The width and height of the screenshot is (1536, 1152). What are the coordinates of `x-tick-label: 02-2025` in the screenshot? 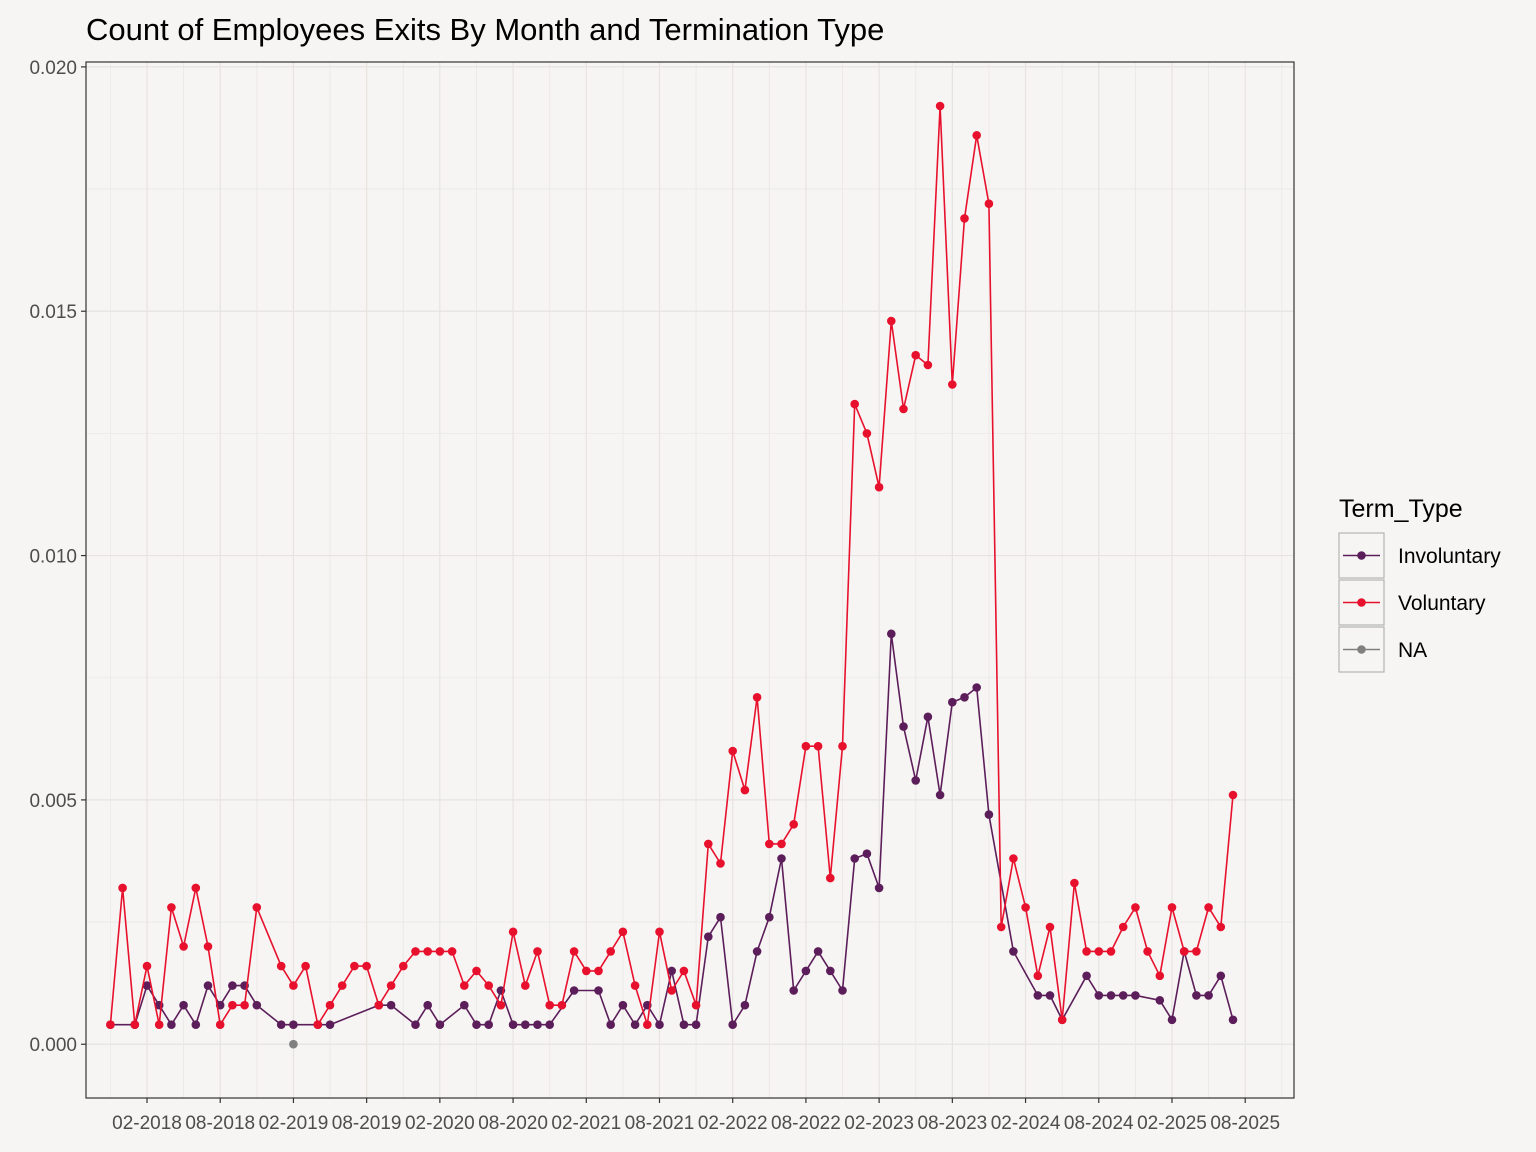 It's located at (1172, 1123).